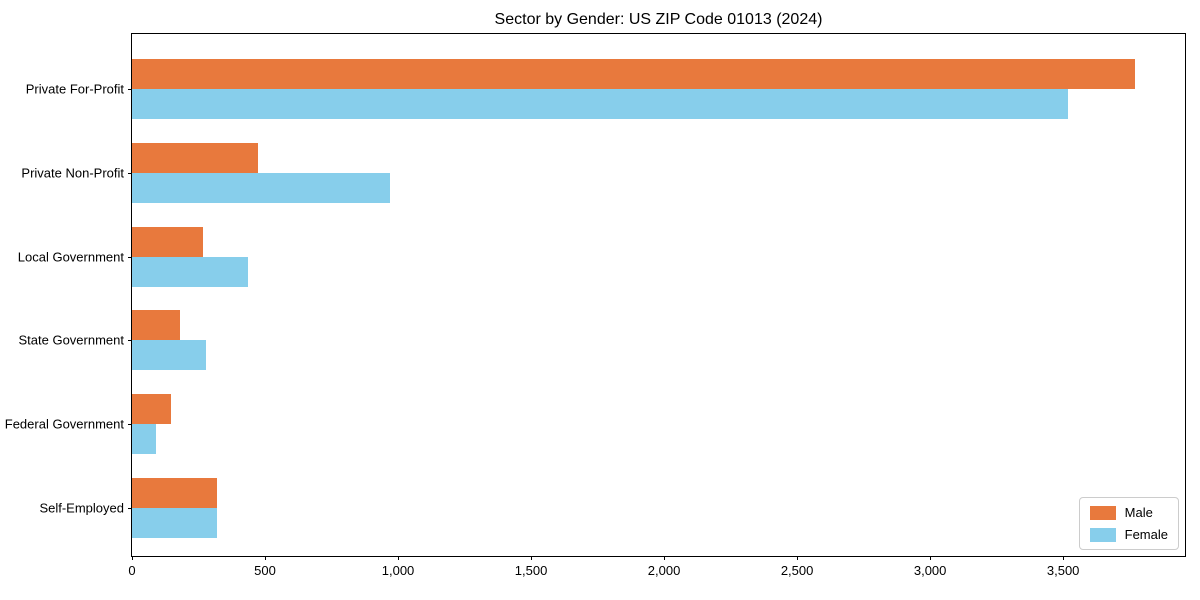  I want to click on bar-male-private-non-profit, so click(195, 157).